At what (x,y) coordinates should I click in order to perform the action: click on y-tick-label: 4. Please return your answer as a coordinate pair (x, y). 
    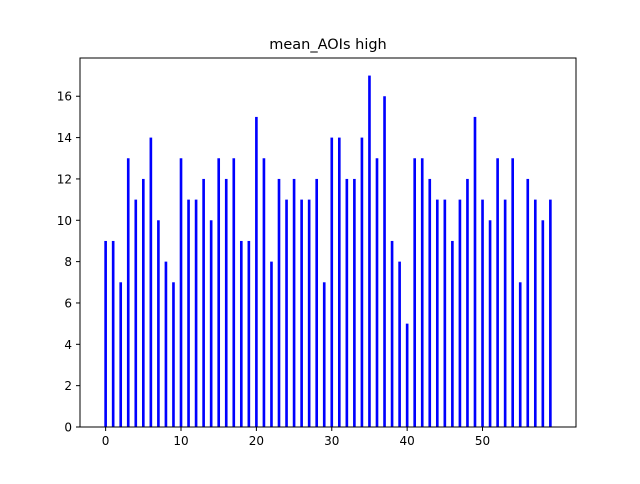
    Looking at the image, I should click on (68, 345).